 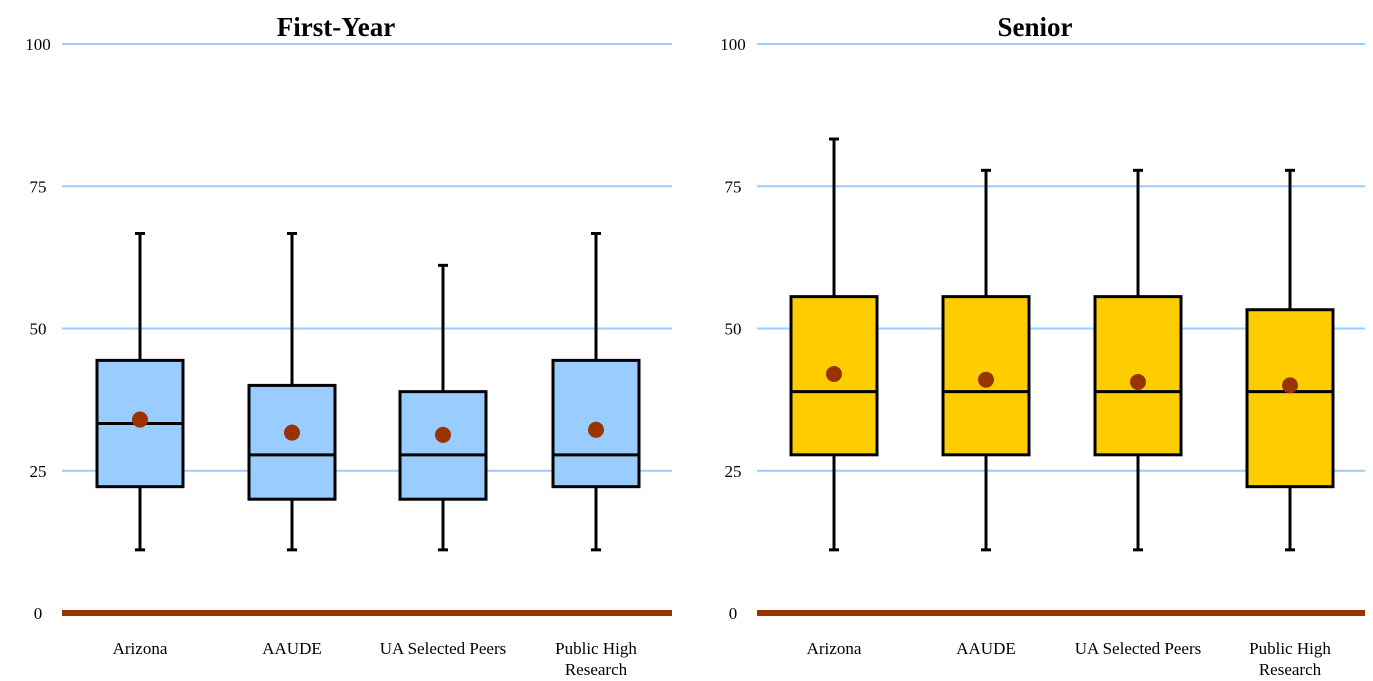 I want to click on chart-title: First-Year, so click(x=336, y=27).